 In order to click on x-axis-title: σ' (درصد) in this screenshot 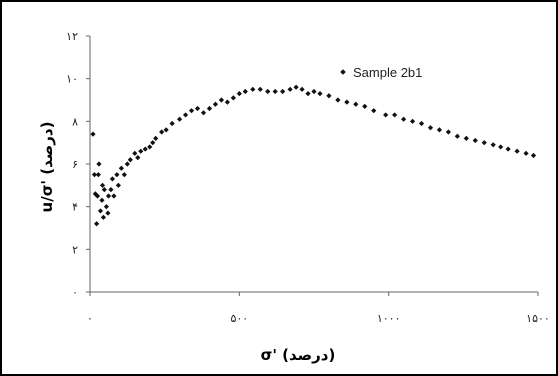, I will do `click(298, 355)`.